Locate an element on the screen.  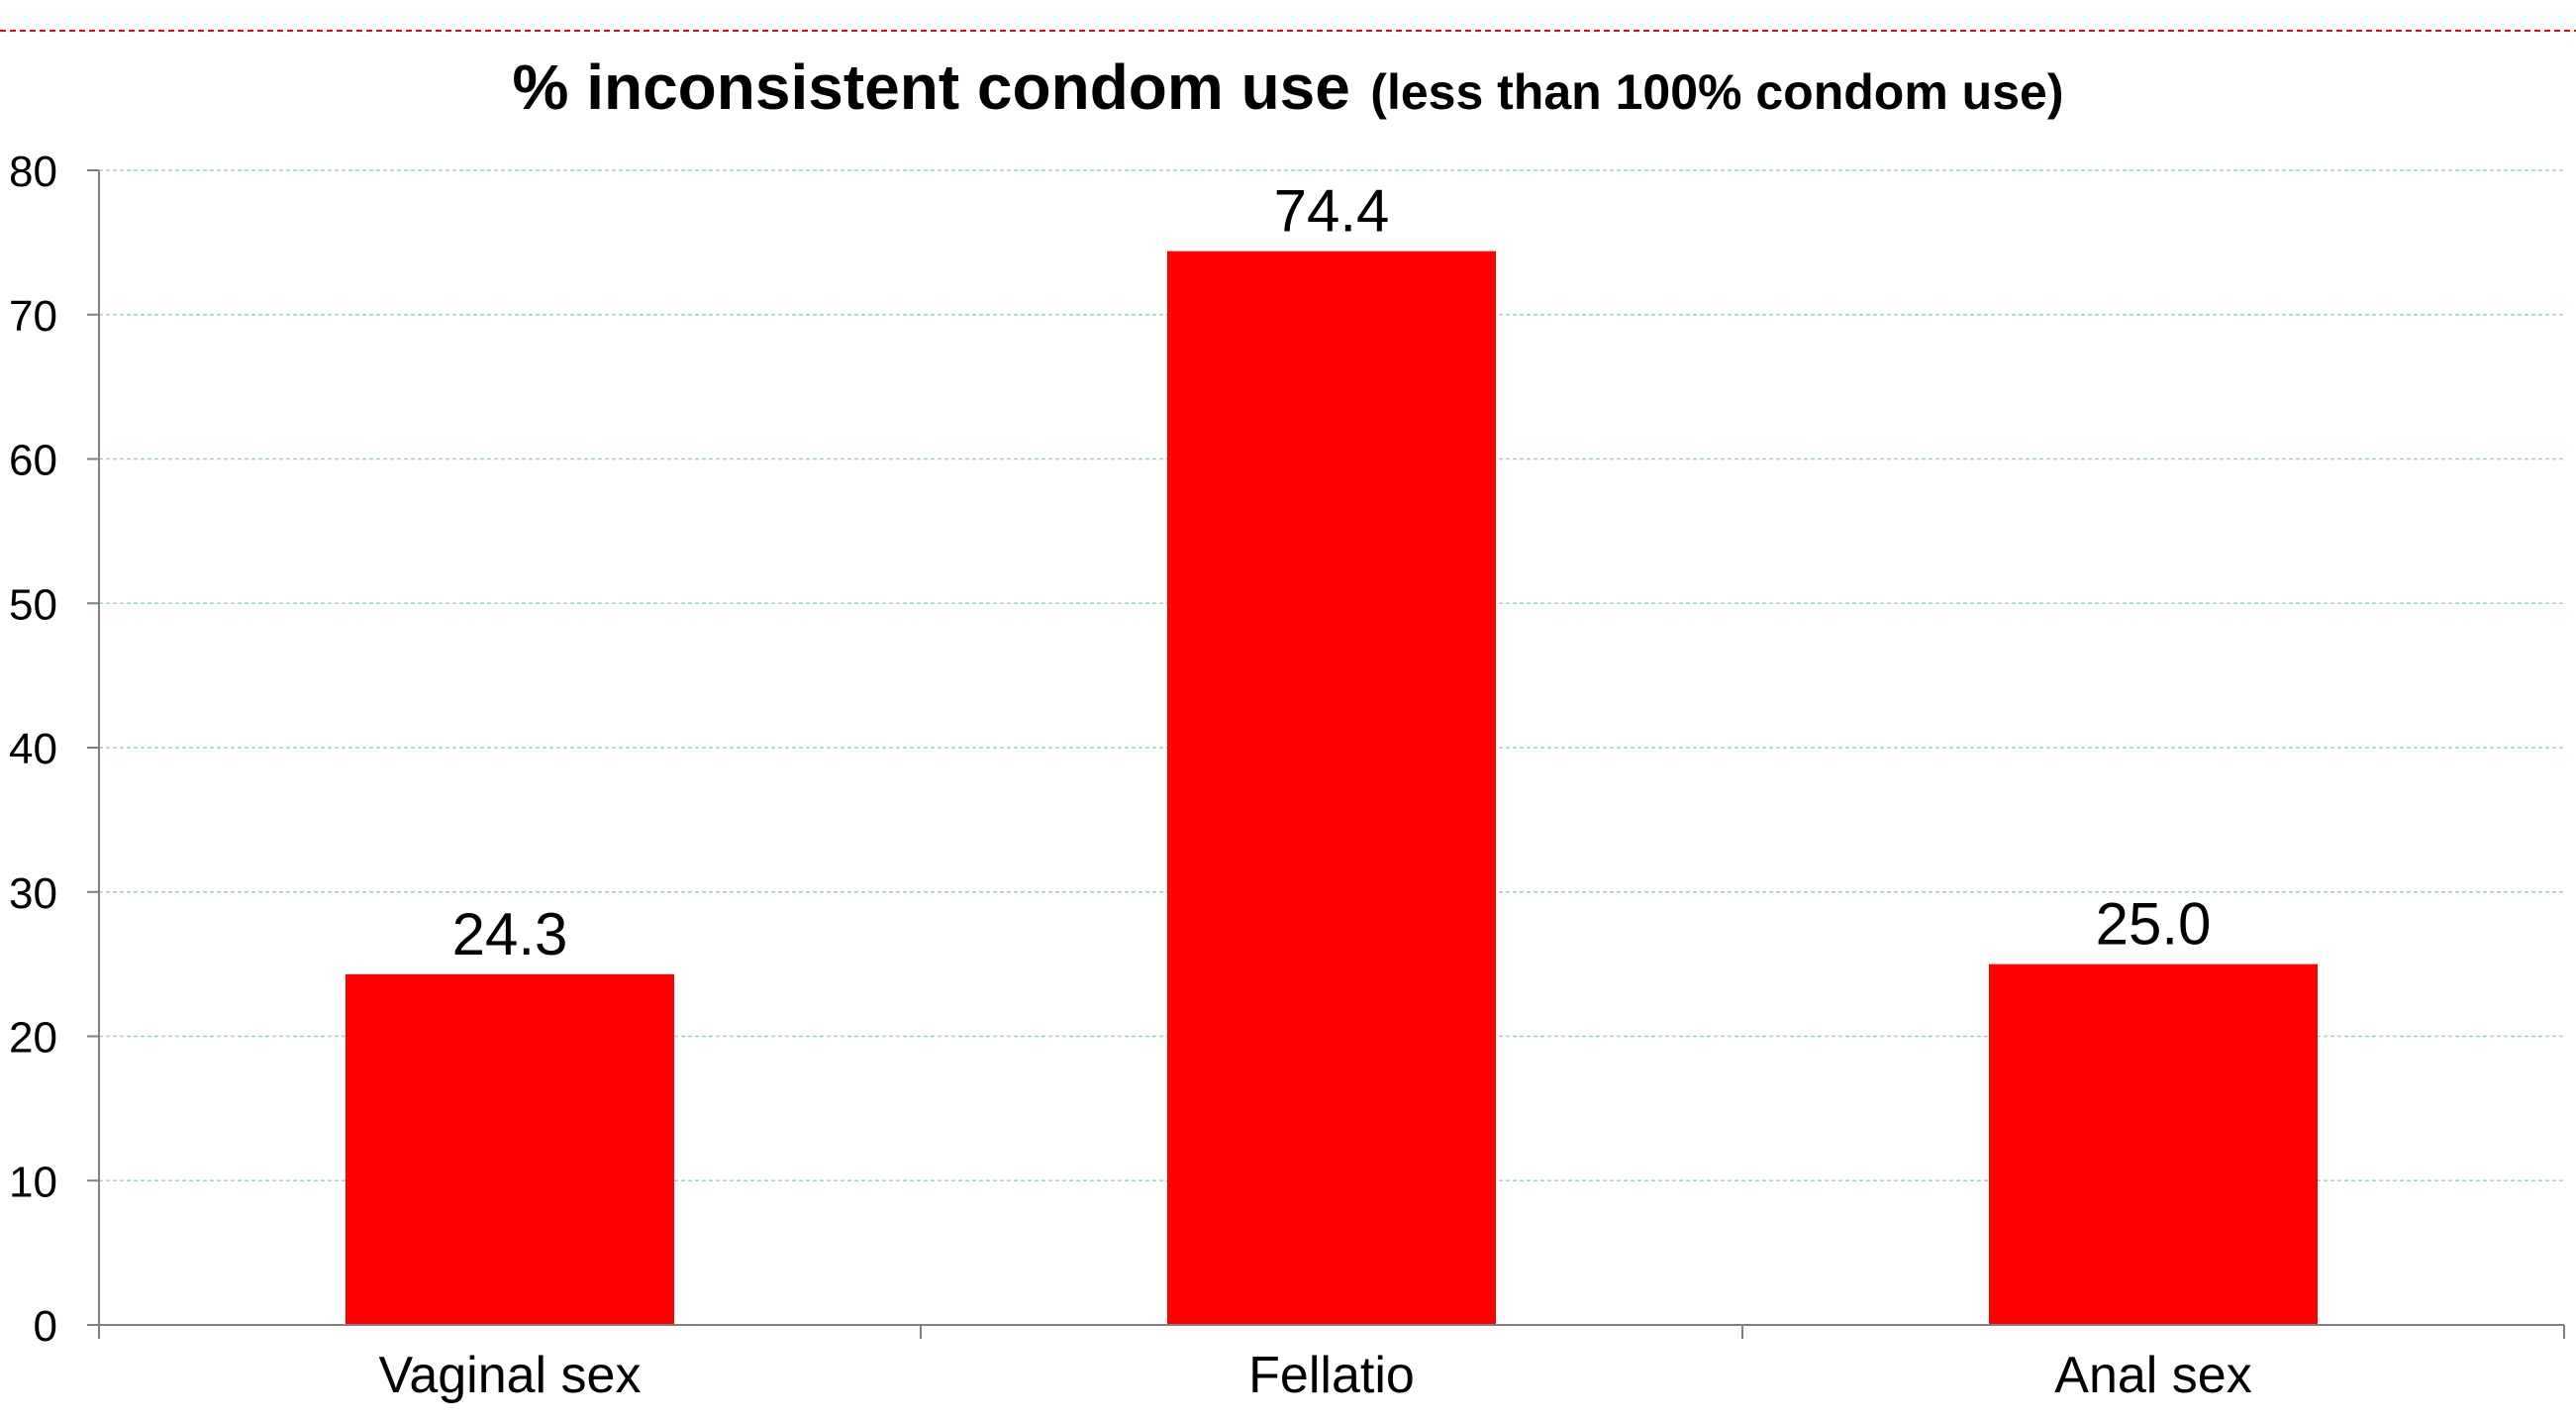
y-tick-label: 70 is located at coordinates (33, 316).